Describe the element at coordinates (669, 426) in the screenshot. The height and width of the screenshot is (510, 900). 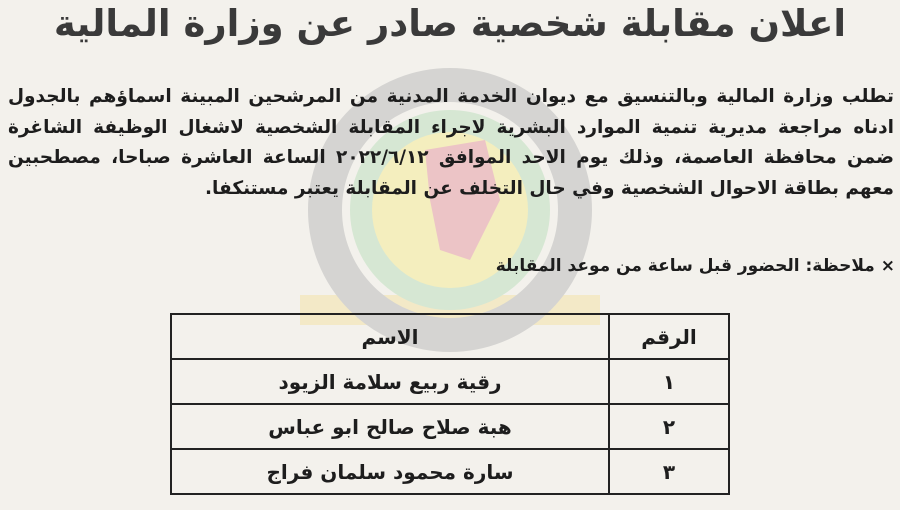
I see `row-number: ٢` at that location.